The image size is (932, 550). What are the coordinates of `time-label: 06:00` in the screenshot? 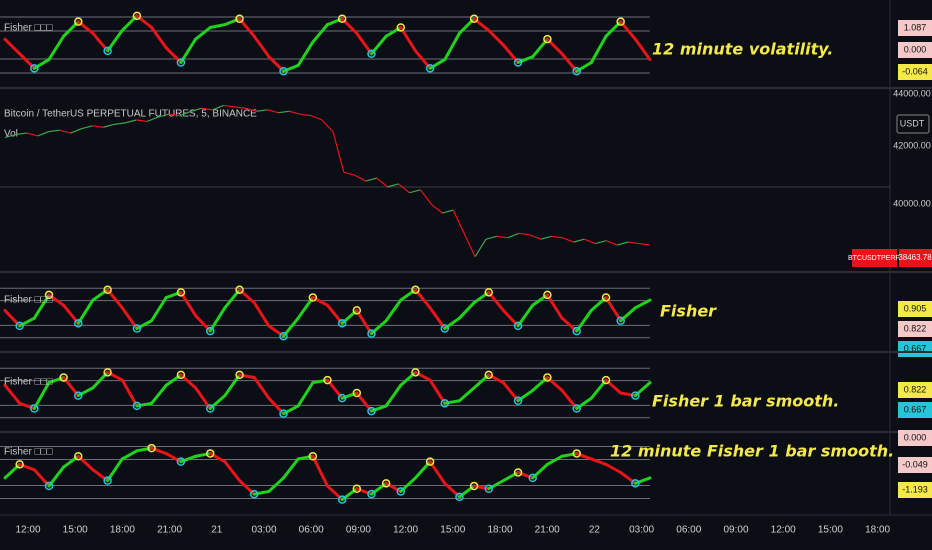 It's located at (311, 530).